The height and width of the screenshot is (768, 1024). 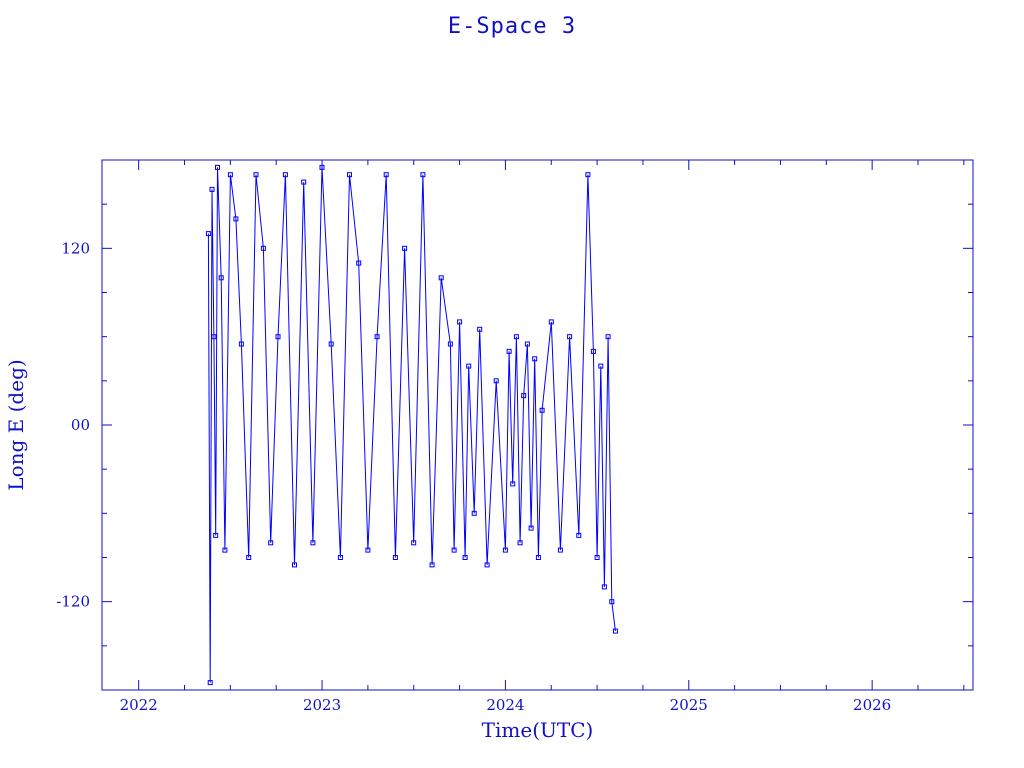 What do you see at coordinates (139, 705) in the screenshot?
I see `x-tick-label: 2022` at bounding box center [139, 705].